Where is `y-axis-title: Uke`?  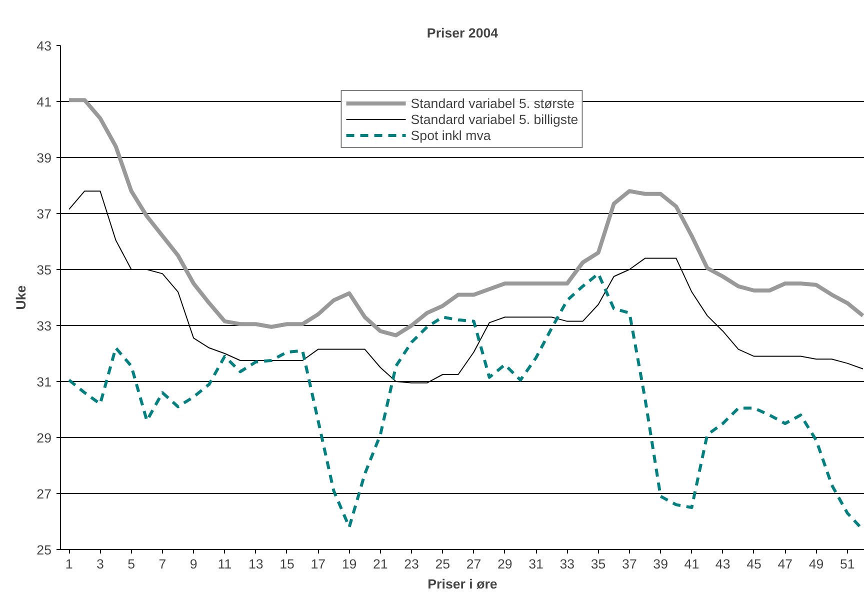 y-axis-title: Uke is located at coordinates (21, 297).